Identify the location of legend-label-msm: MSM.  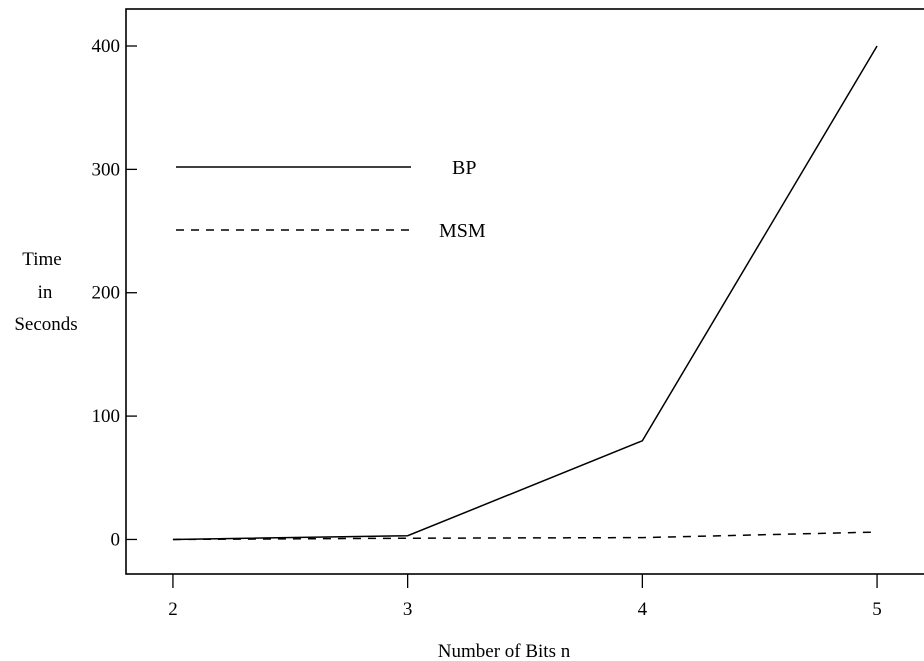
(462, 231).